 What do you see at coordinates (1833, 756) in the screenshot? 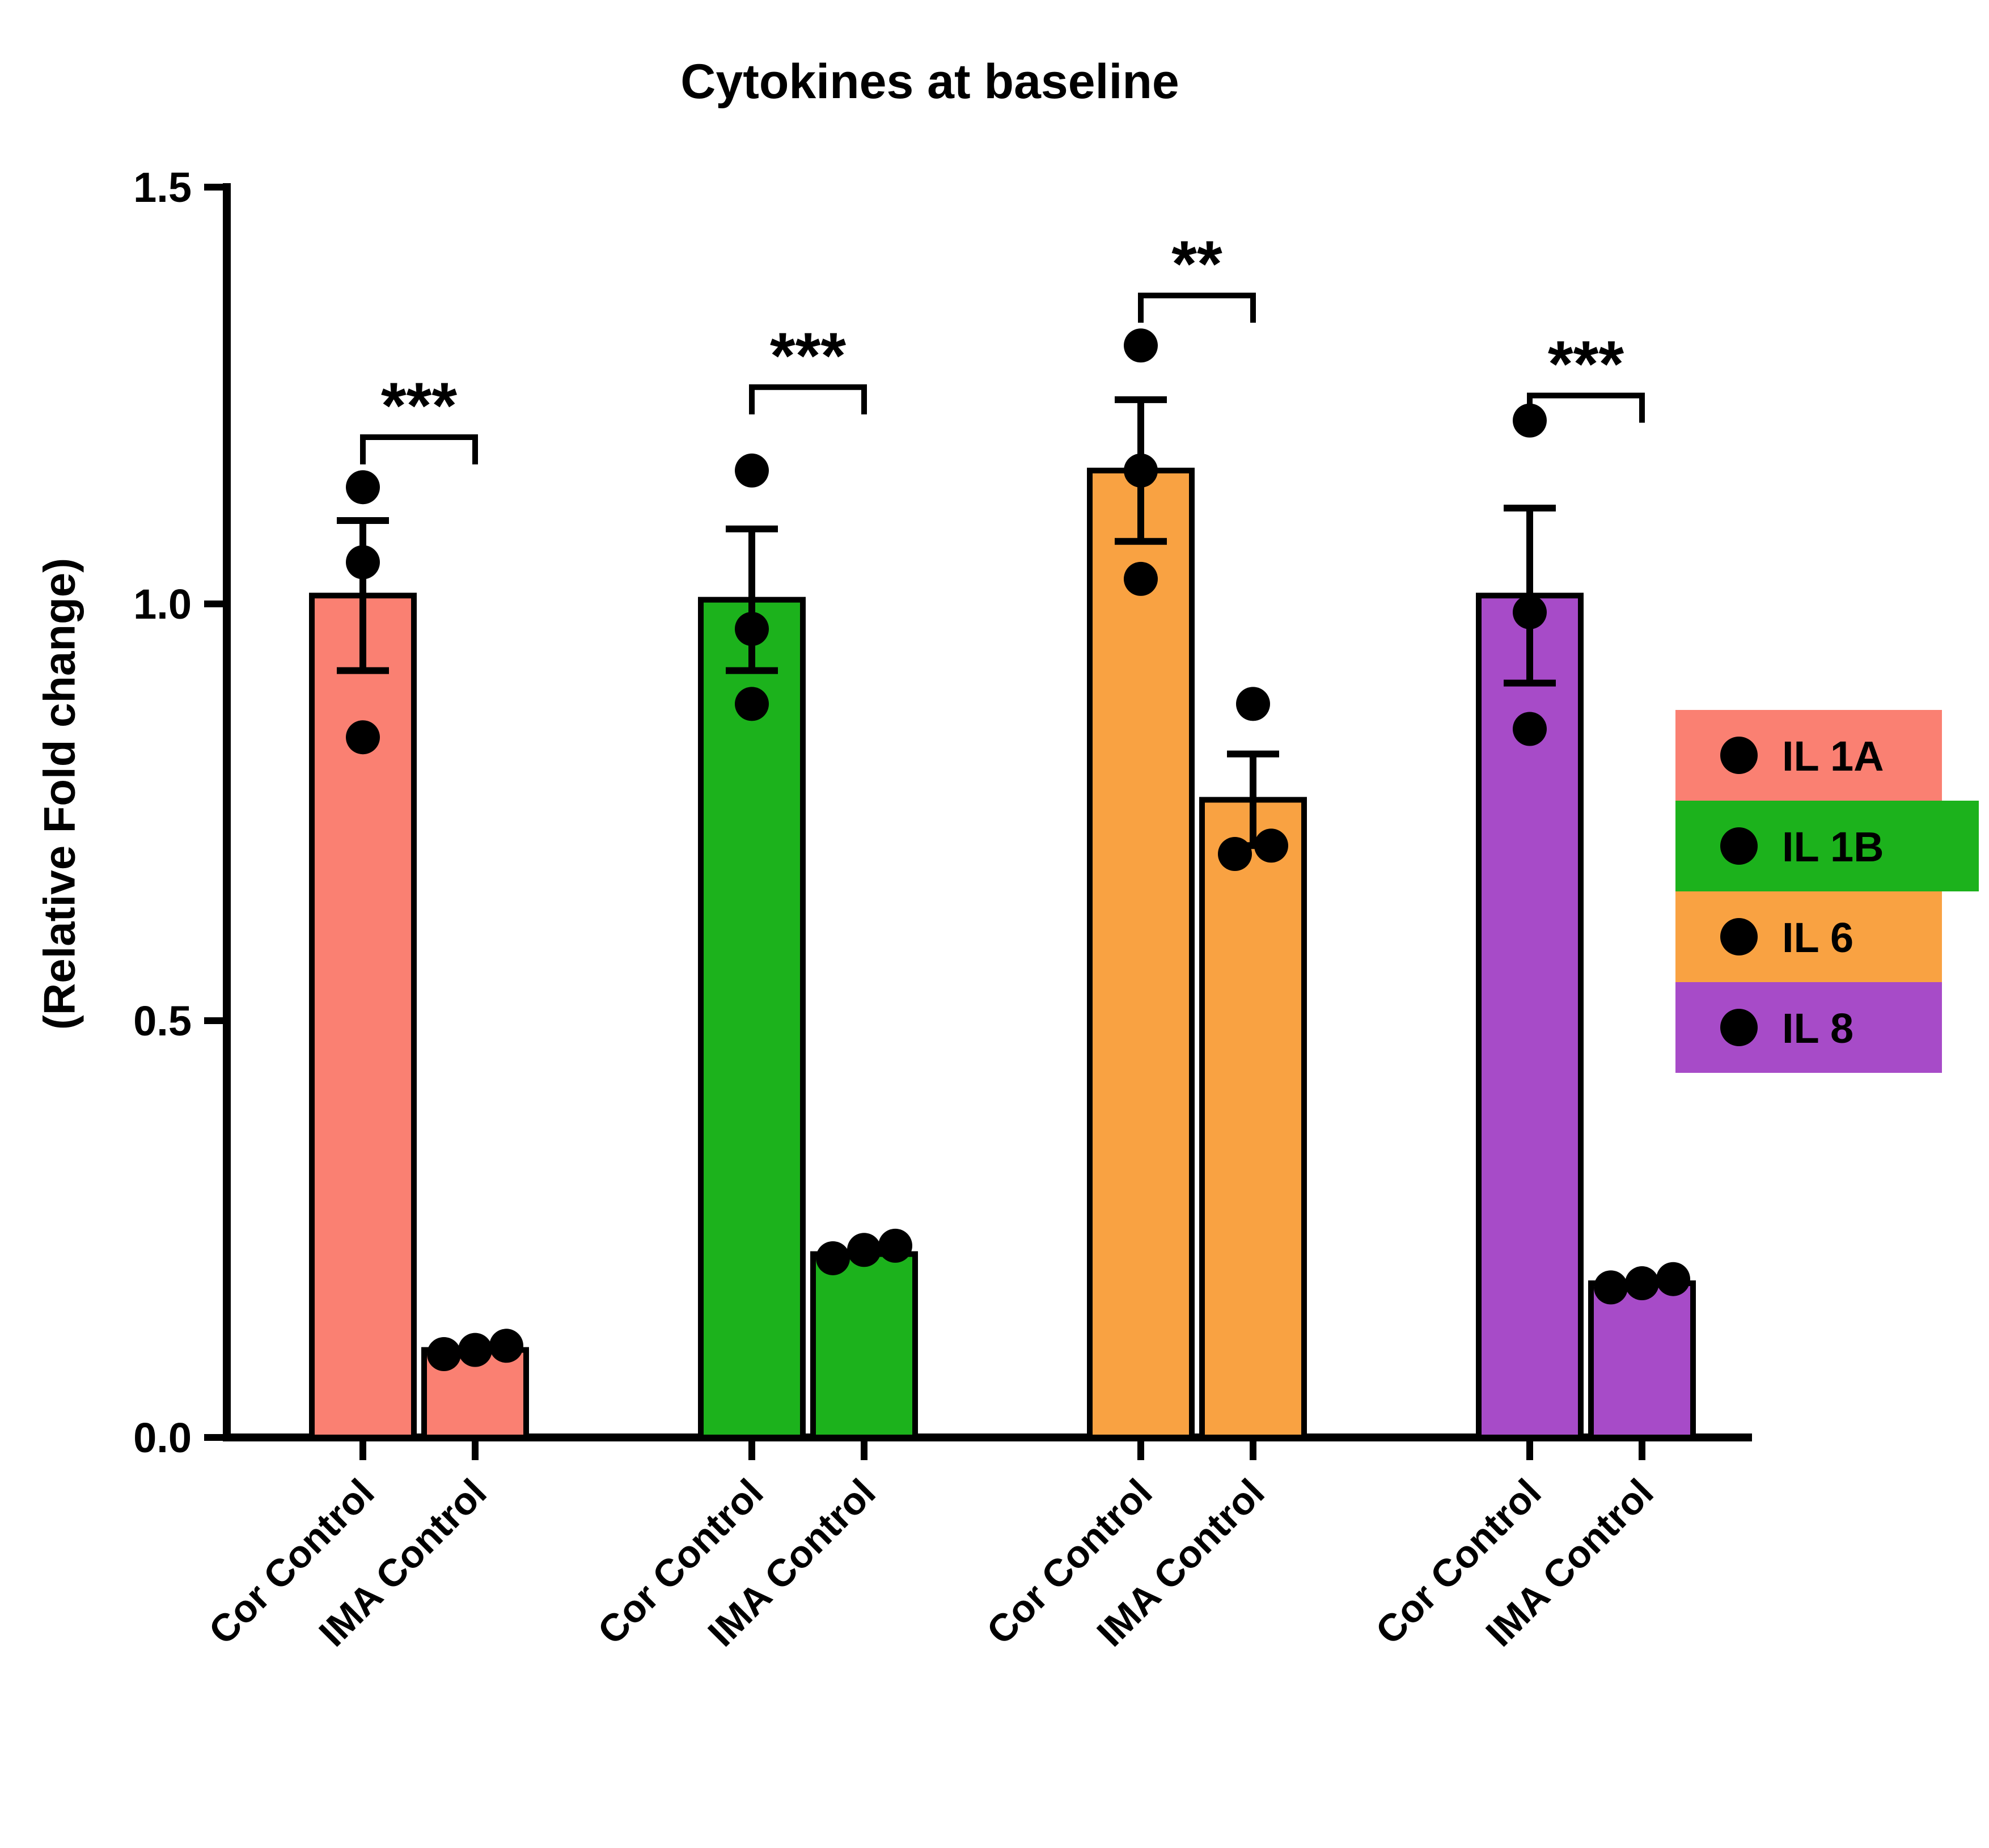
I see `legend-label-il-1a: IL 1A` at bounding box center [1833, 756].